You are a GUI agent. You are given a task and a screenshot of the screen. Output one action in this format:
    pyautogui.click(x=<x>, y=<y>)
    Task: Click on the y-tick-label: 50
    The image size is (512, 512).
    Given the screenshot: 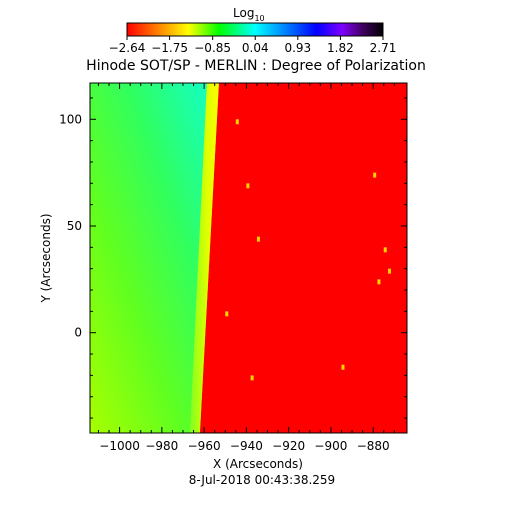 What is the action you would take?
    pyautogui.click(x=74, y=226)
    